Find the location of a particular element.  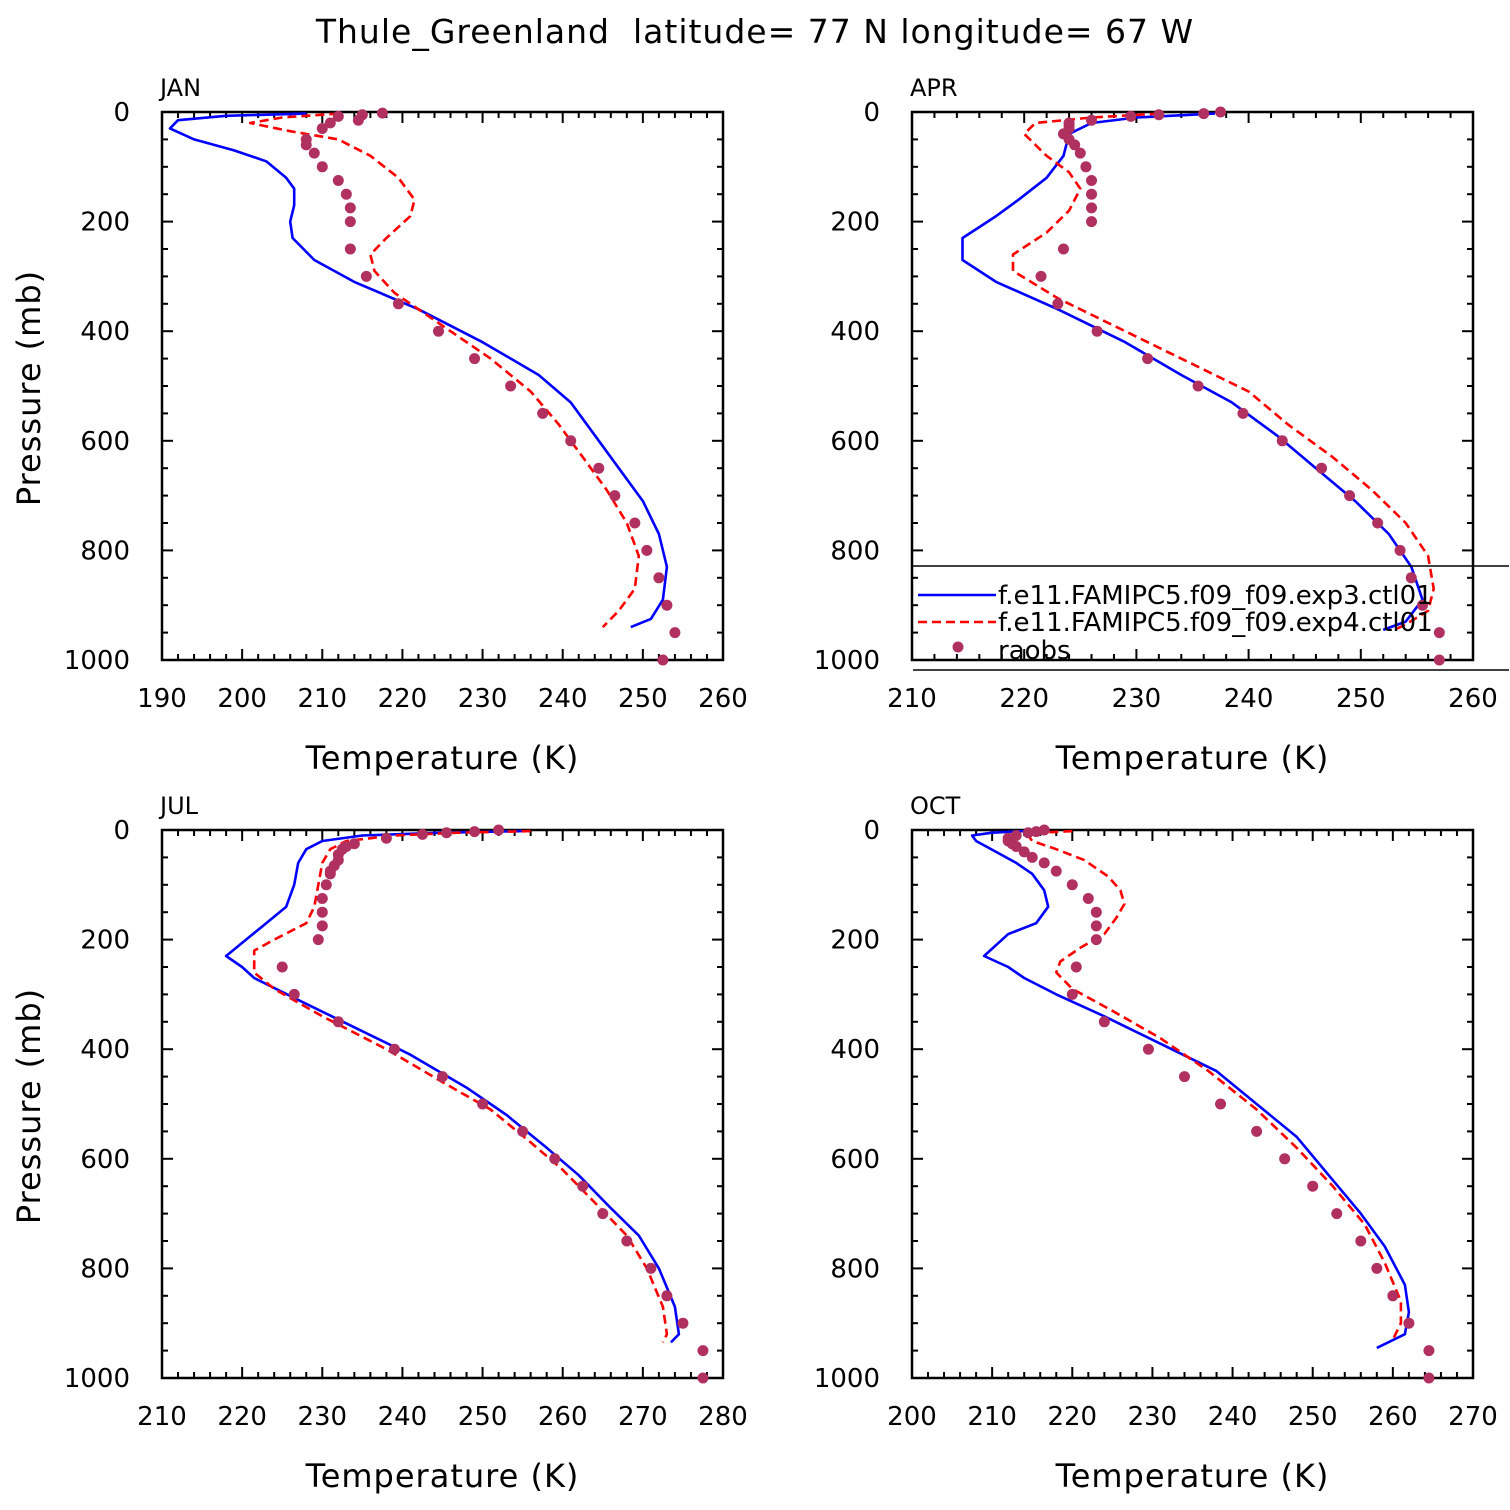

x-tick-label: 220 is located at coordinates (403, 699).